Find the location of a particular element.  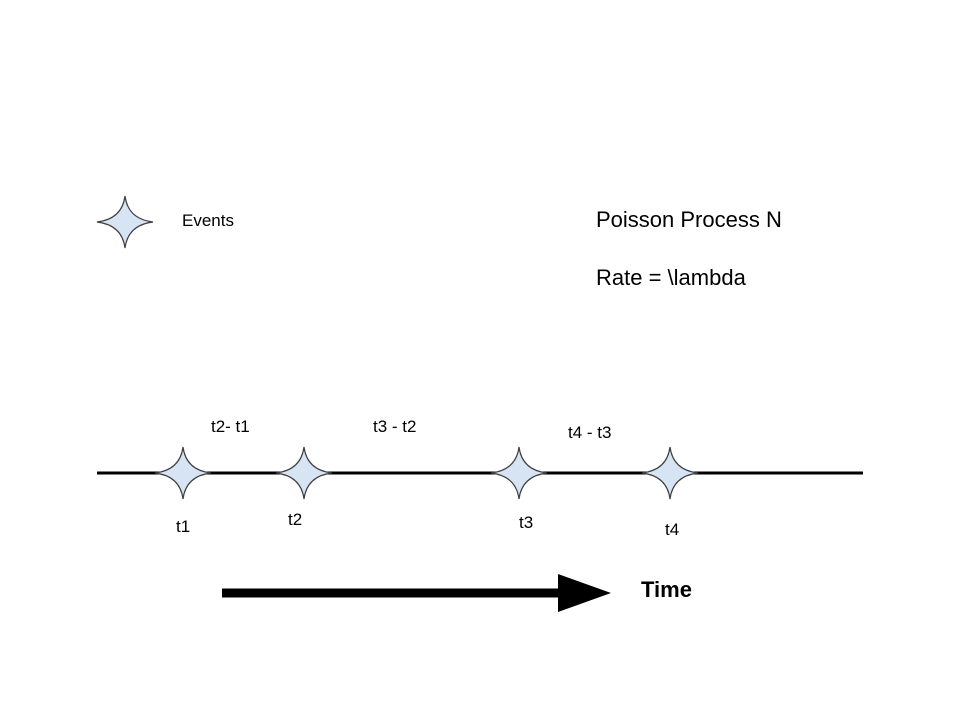

time-axis-title: Time is located at coordinates (666, 589).